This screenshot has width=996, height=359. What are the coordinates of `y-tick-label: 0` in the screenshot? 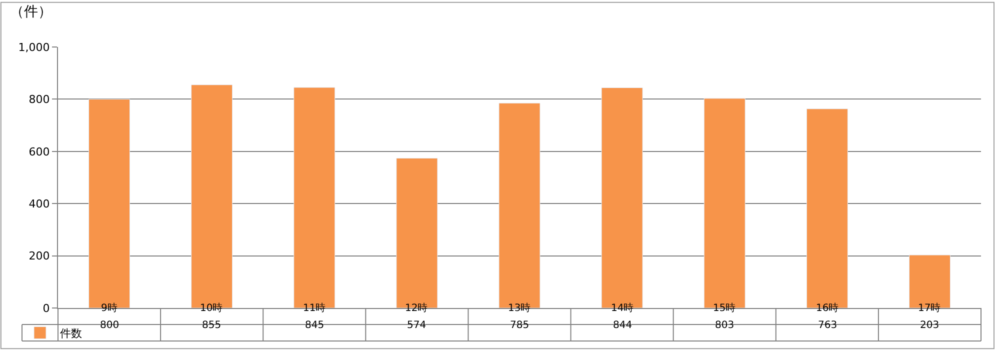 It's located at (46, 308).